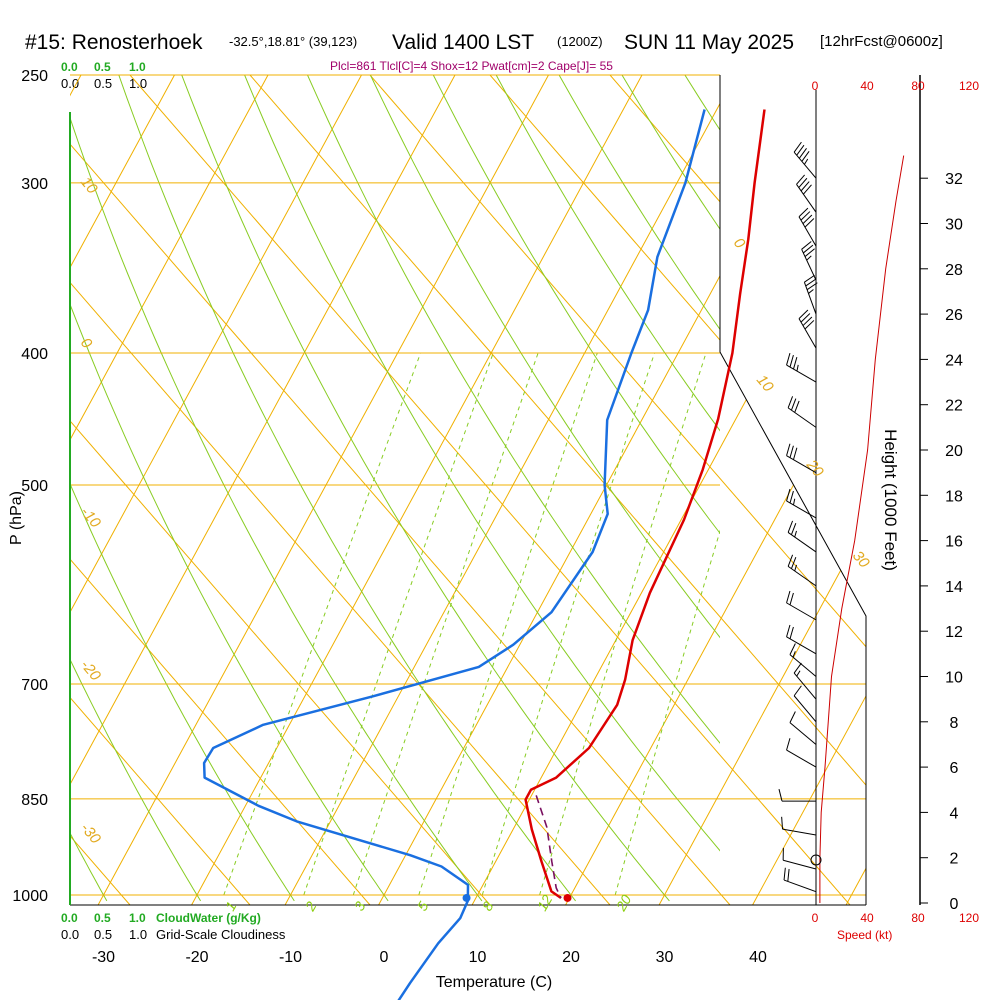 Image resolution: width=1000 pixels, height=1000 pixels. What do you see at coordinates (969, 86) in the screenshot?
I see `speed-tick-top: 120` at bounding box center [969, 86].